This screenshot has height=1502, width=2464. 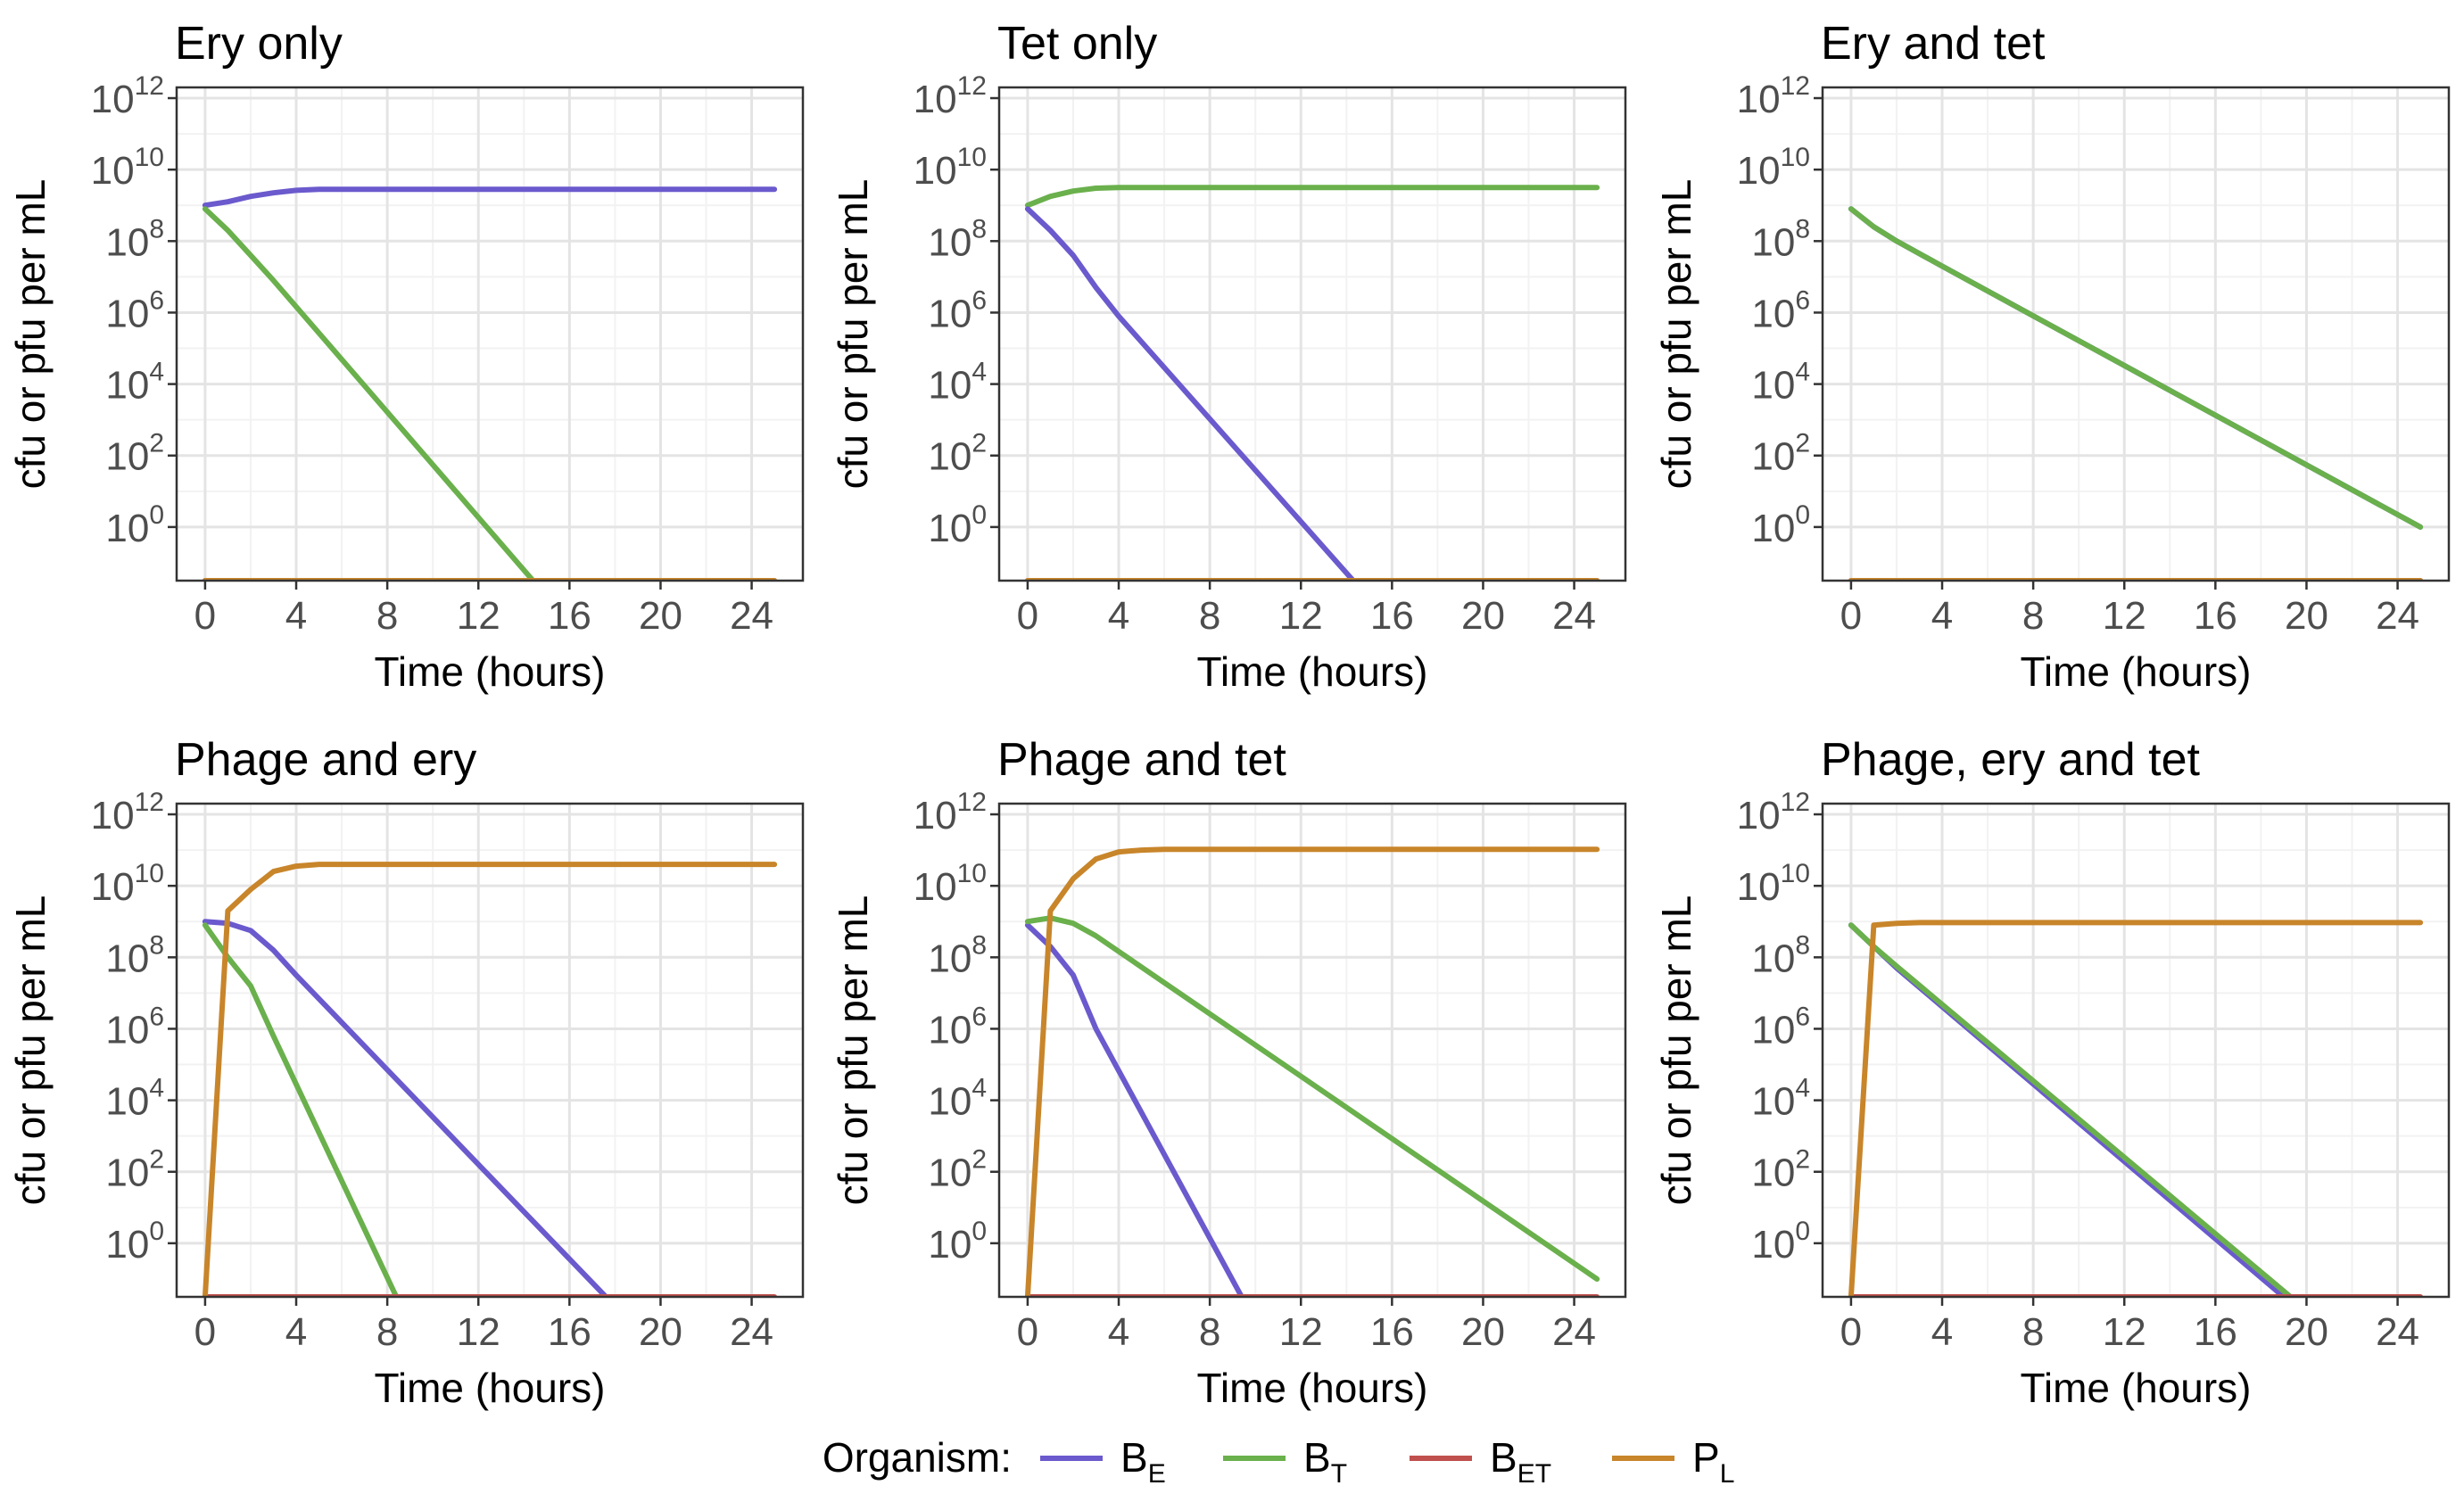 What do you see at coordinates (1521, 1461) in the screenshot?
I see `legend-label: BET` at bounding box center [1521, 1461].